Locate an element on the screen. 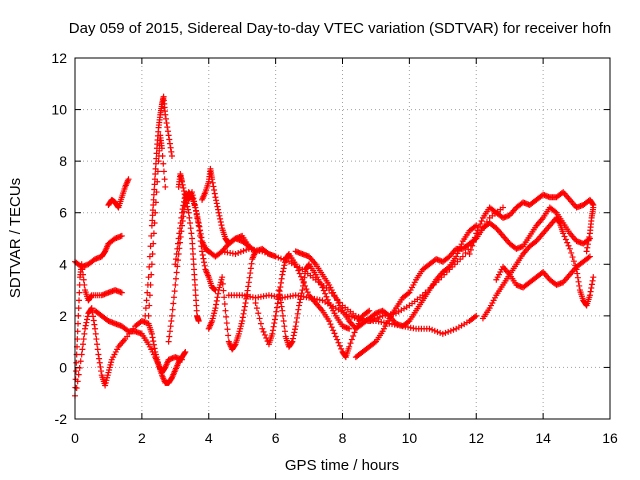  x-tick-label: 16 is located at coordinates (610, 438).